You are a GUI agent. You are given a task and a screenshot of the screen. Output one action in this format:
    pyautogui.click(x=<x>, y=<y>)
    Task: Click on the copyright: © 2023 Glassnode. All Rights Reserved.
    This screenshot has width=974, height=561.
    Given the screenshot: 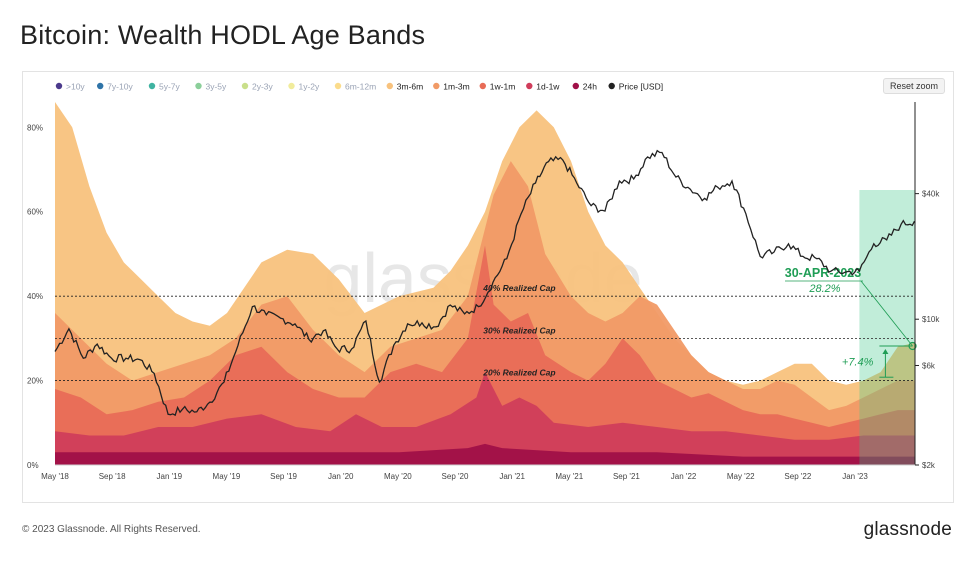 What is the action you would take?
    pyautogui.click(x=111, y=529)
    